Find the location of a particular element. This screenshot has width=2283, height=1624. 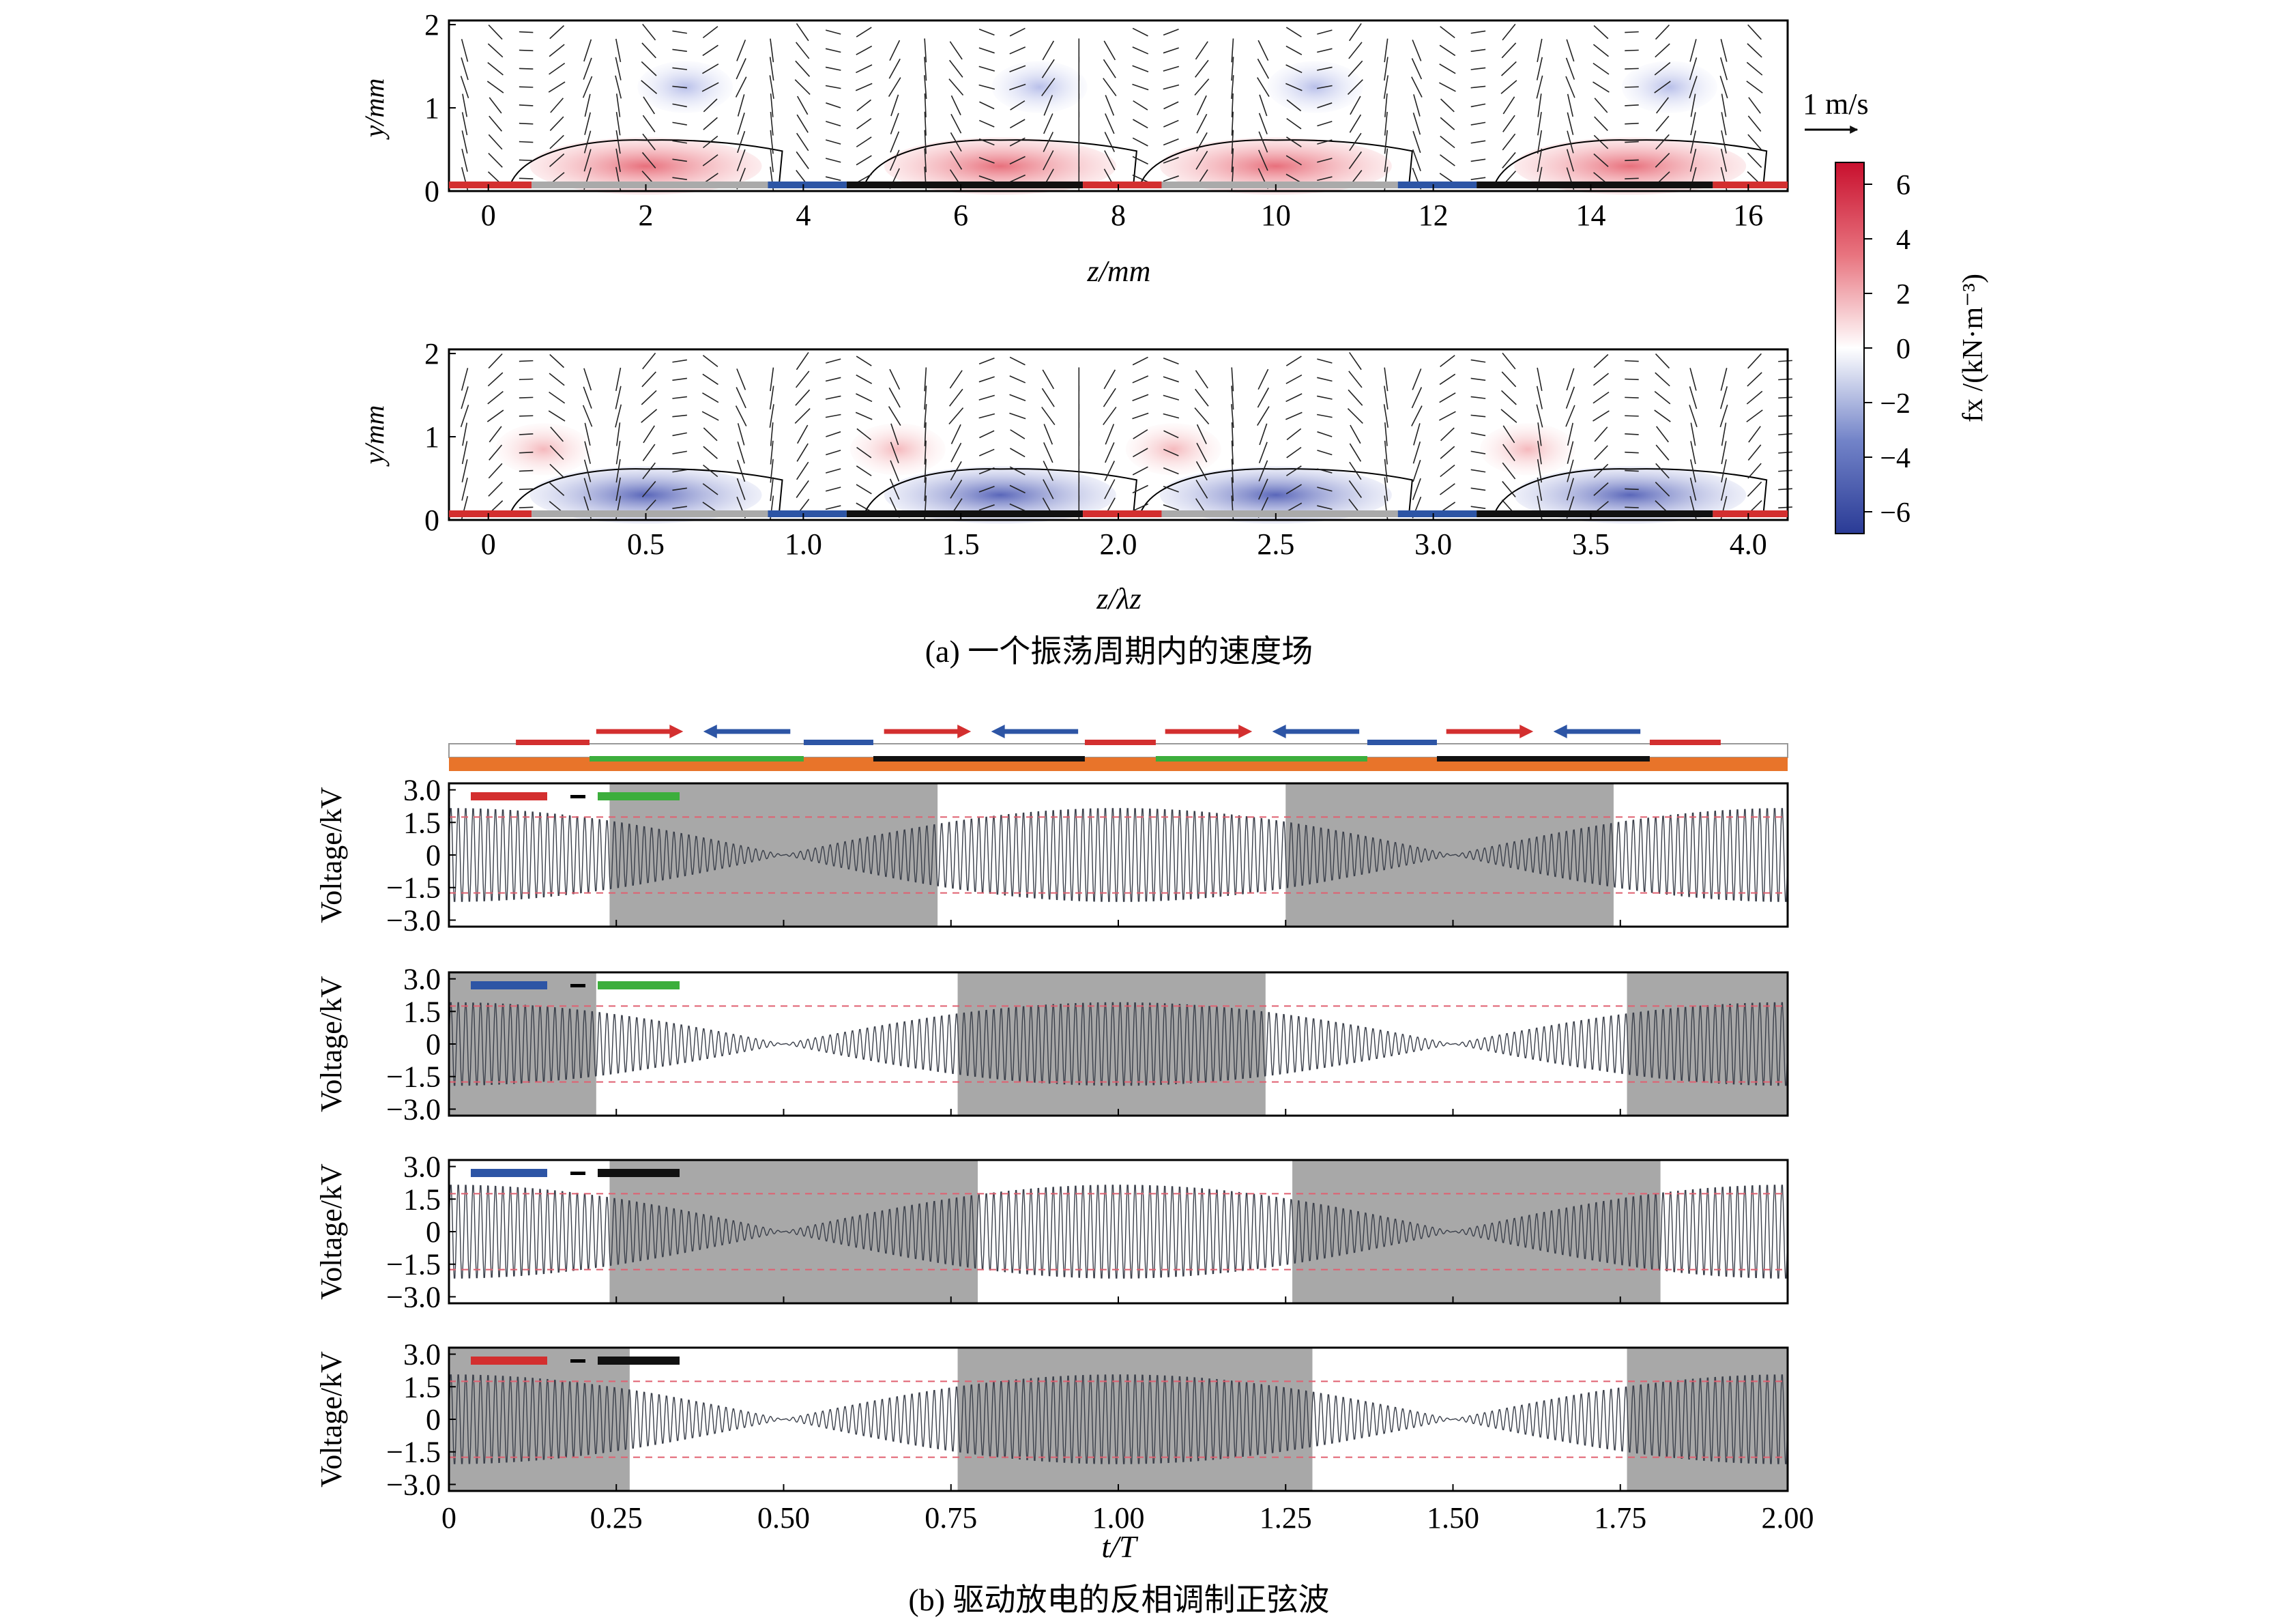

x-tick-label: 4.0 is located at coordinates (1748, 544).